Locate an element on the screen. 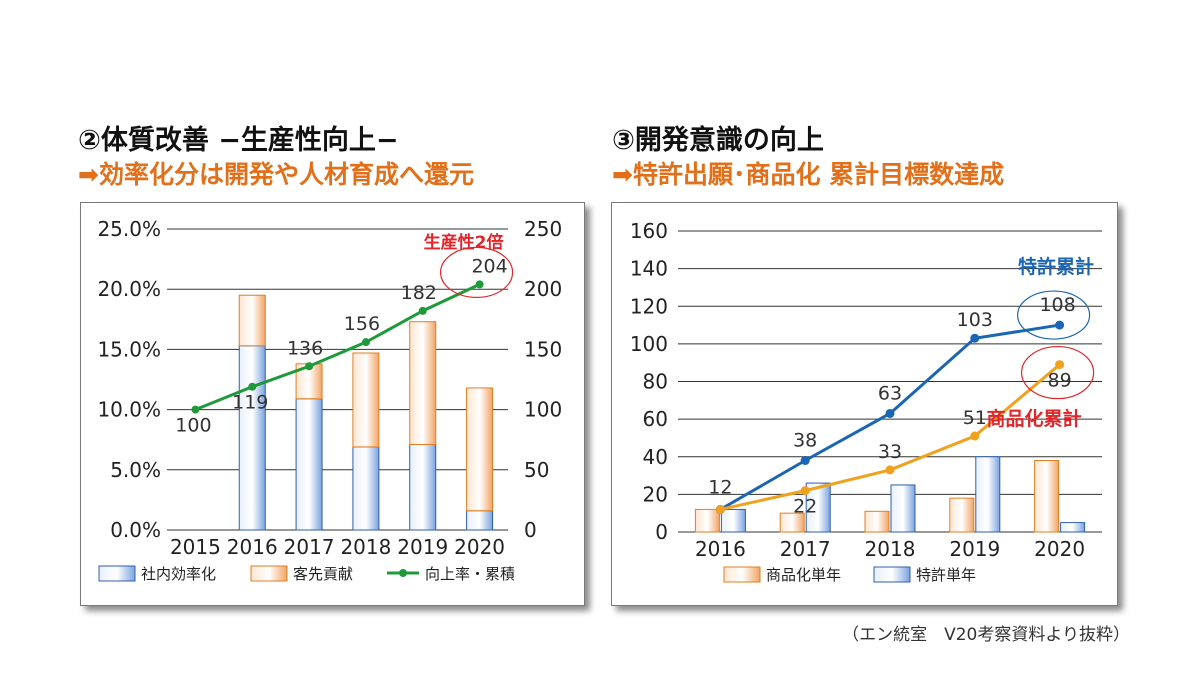 This screenshot has height=700, width=1200. y-left-tick-label: 10.0% is located at coordinates (129, 410).